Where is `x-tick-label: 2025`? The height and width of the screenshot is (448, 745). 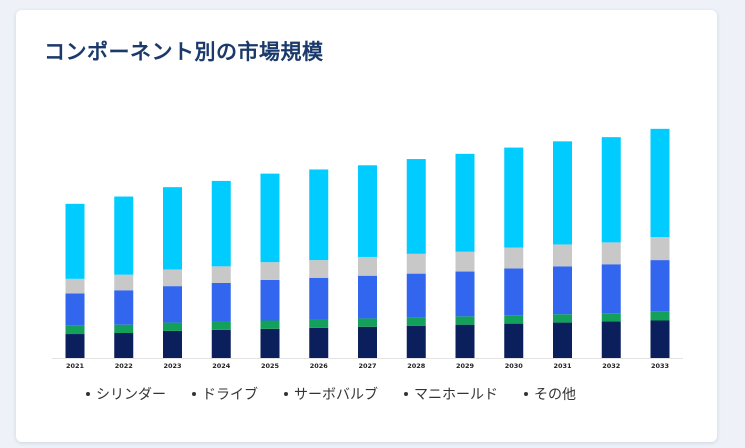 x-tick-label: 2025 is located at coordinates (270, 366).